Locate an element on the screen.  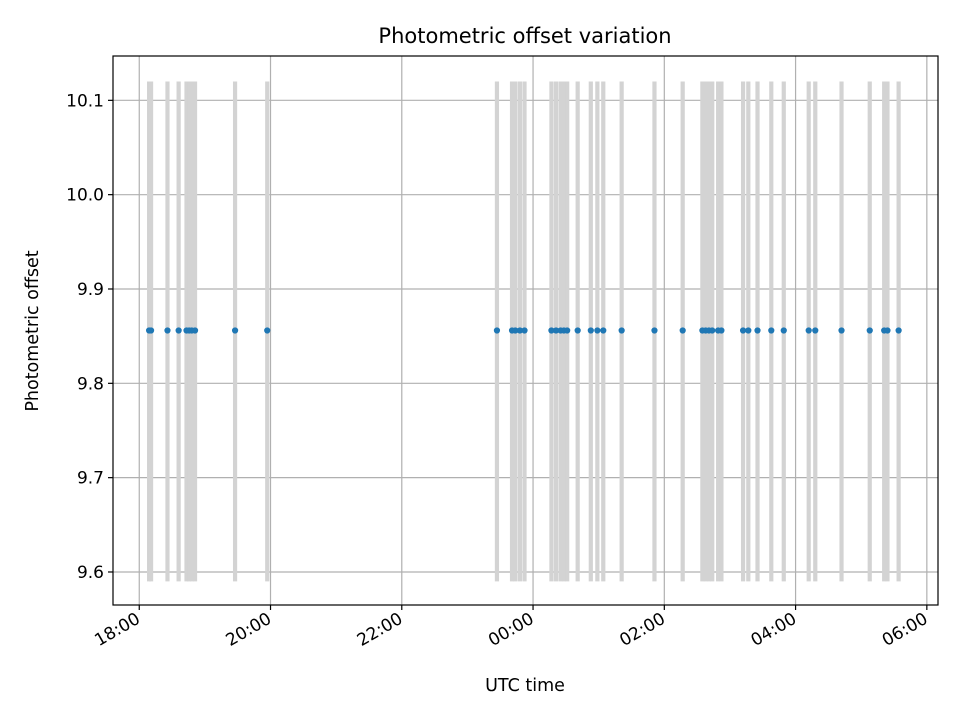
x-axis-title: UTC time is located at coordinates (525, 686).